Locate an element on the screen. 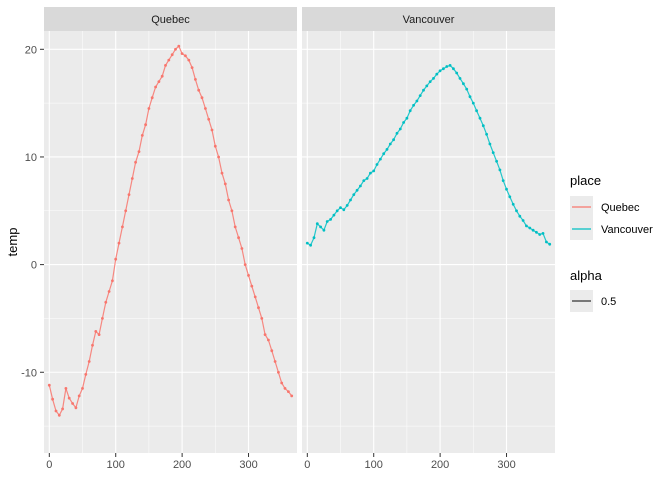 The width and height of the screenshot is (672, 480). x-tick-label: 300 is located at coordinates (506, 465).